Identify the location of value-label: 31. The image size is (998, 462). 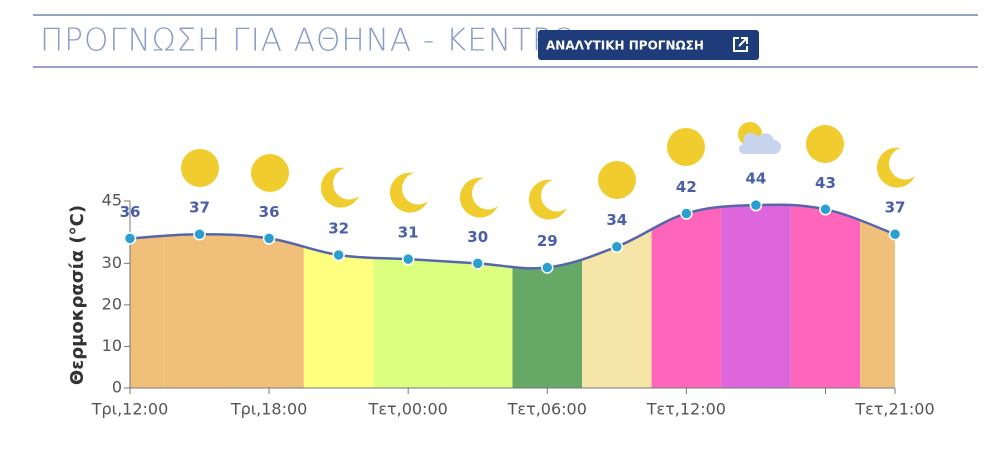
(408, 233).